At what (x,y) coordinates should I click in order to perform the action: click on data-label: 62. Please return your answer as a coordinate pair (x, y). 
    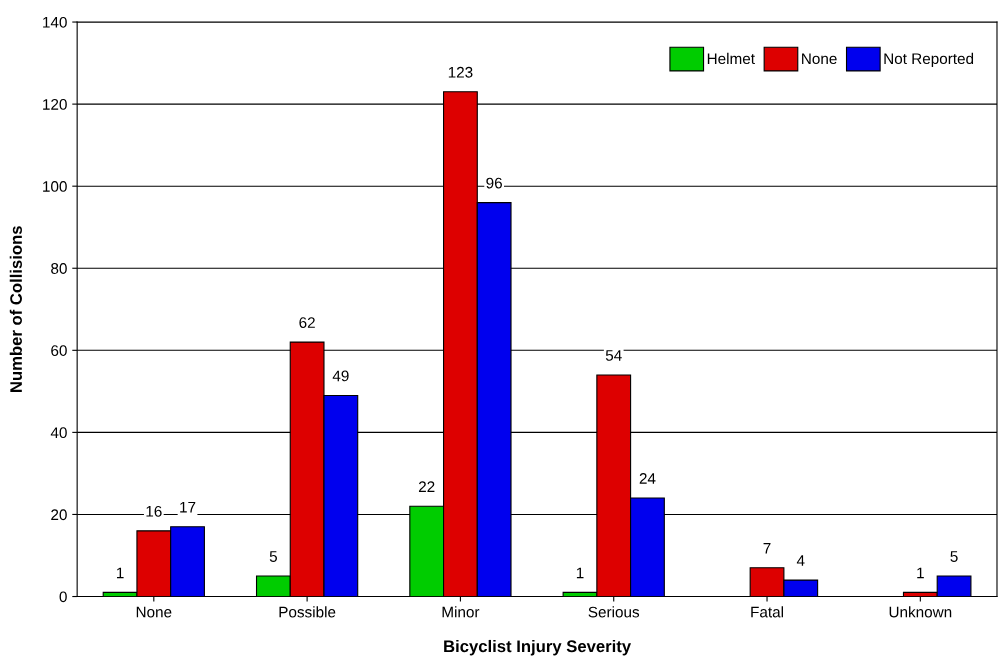
    Looking at the image, I should click on (307, 322).